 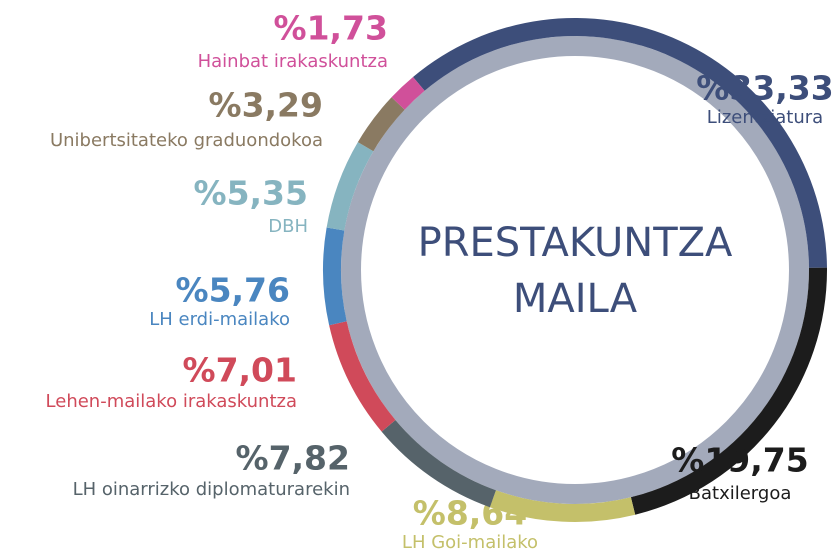 What do you see at coordinates (171, 401) in the screenshot?
I see `category-label: Lehen-mailako irakaskuntza` at bounding box center [171, 401].